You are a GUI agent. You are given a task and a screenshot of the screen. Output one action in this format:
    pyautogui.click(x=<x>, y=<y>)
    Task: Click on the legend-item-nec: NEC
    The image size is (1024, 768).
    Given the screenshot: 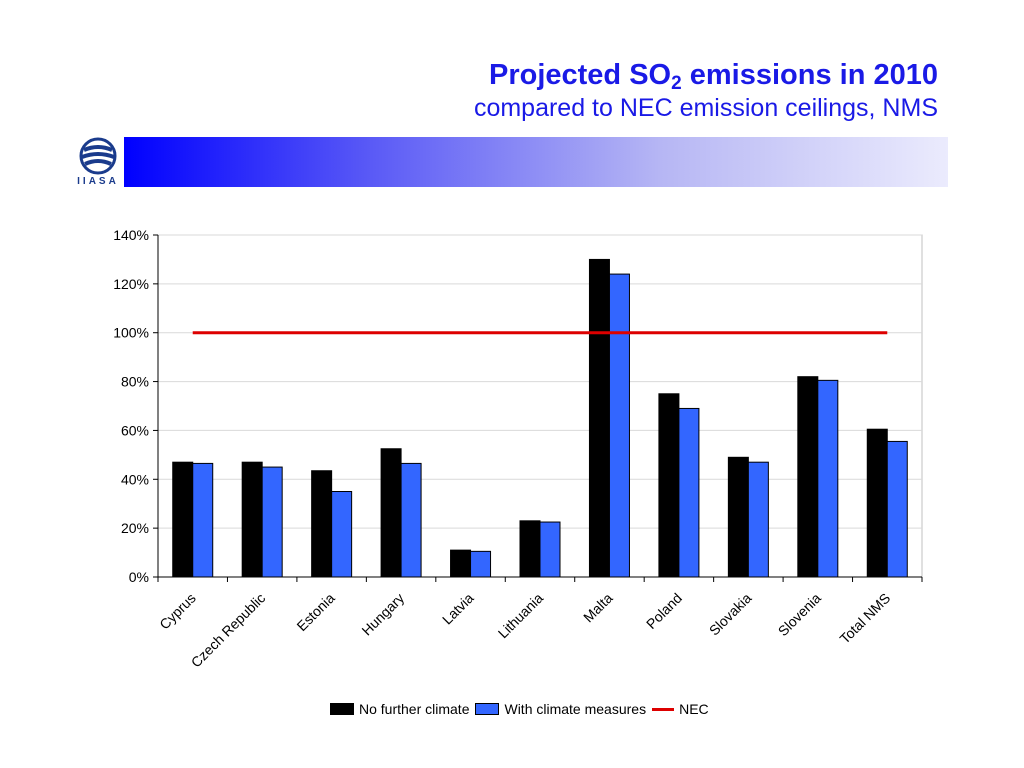 What is the action you would take?
    pyautogui.click(x=680, y=709)
    